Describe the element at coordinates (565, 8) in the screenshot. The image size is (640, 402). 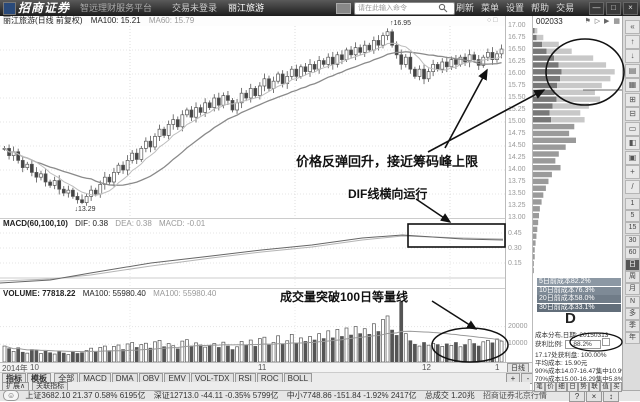
I see `menu-交易: 交易` at that location.